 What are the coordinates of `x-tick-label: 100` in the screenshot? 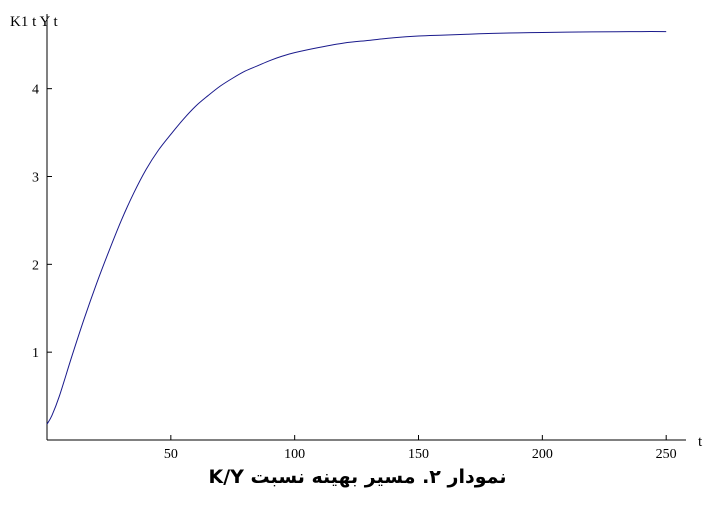 It's located at (294, 453).